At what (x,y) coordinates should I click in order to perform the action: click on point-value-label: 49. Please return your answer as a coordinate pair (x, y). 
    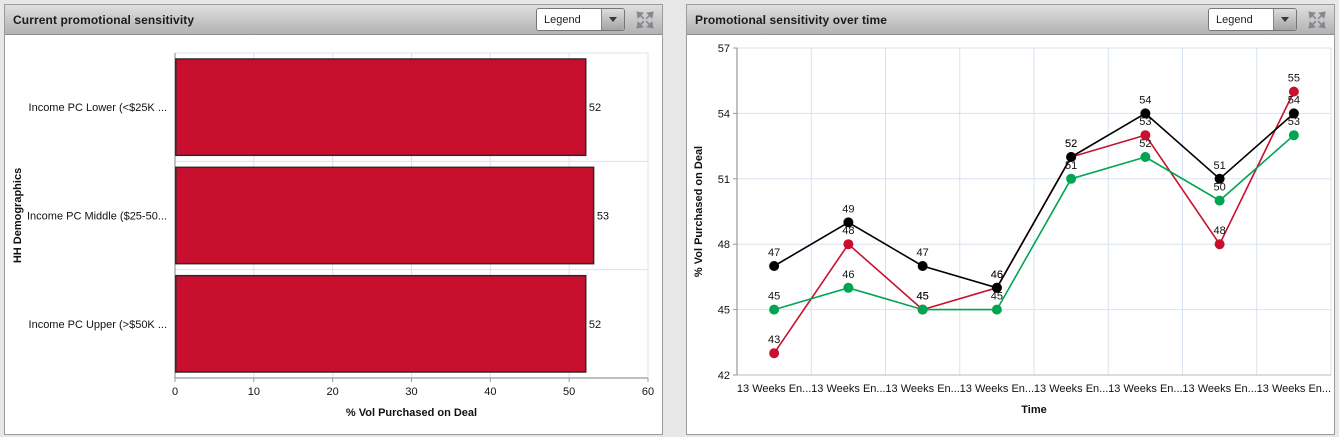
    Looking at the image, I should click on (848, 209).